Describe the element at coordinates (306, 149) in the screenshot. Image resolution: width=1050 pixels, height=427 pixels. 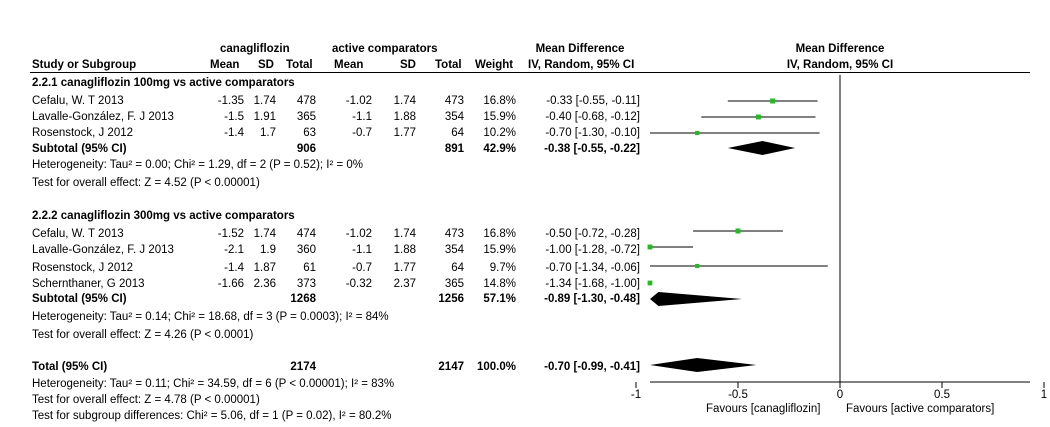
I see `subtotal-total1: 906` at that location.